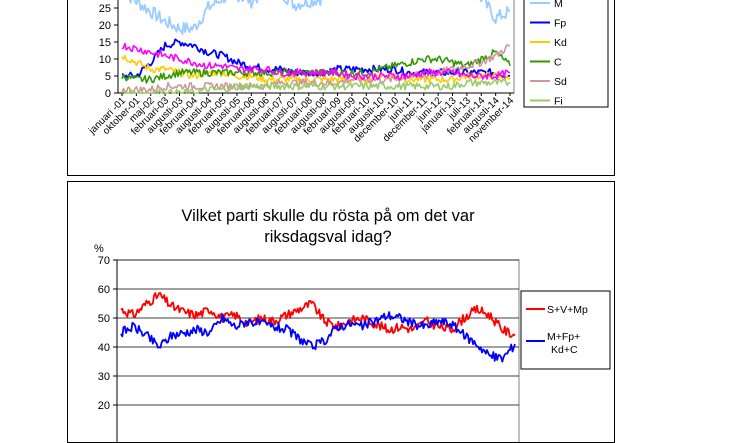 This screenshot has width=746, height=443. Describe the element at coordinates (104, 261) in the screenshot. I see `y-tick-label: 70` at that location.